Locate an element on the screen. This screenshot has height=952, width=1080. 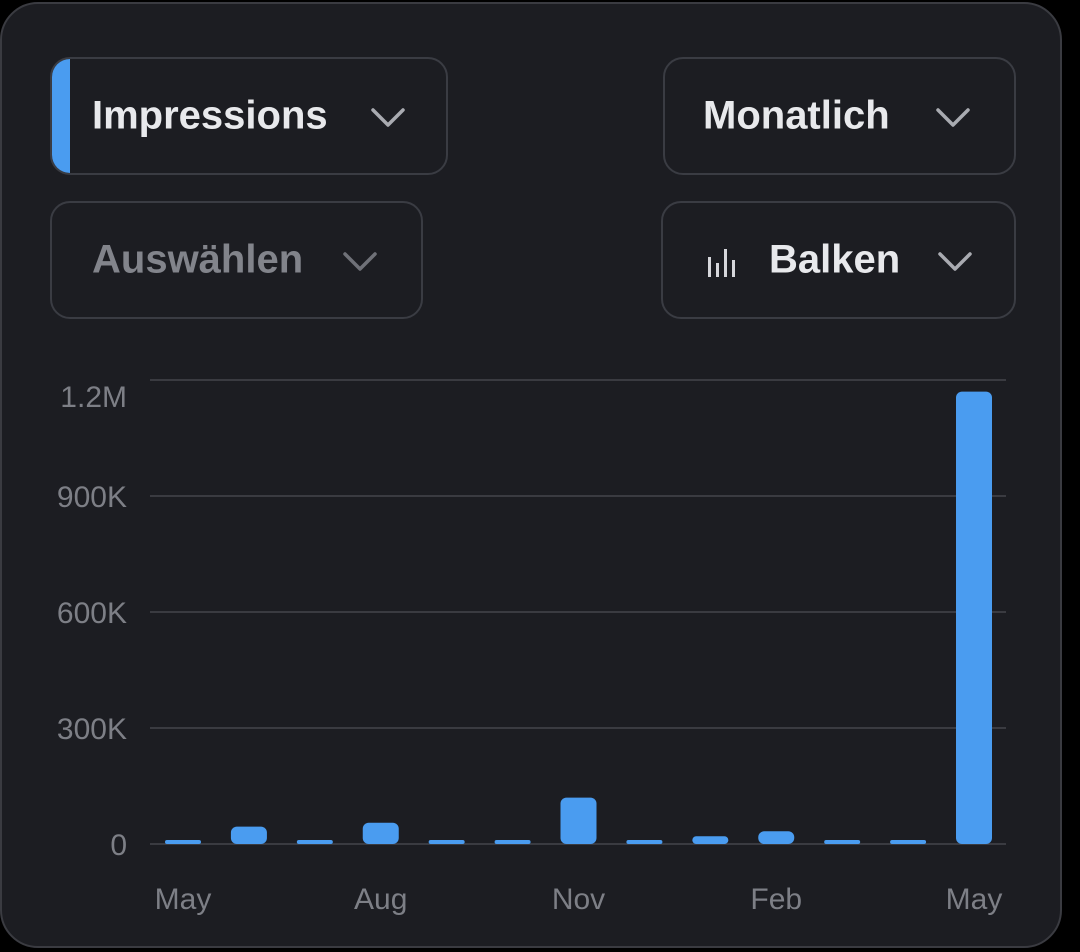
metric-dropdown: Impressions is located at coordinates (249, 116).